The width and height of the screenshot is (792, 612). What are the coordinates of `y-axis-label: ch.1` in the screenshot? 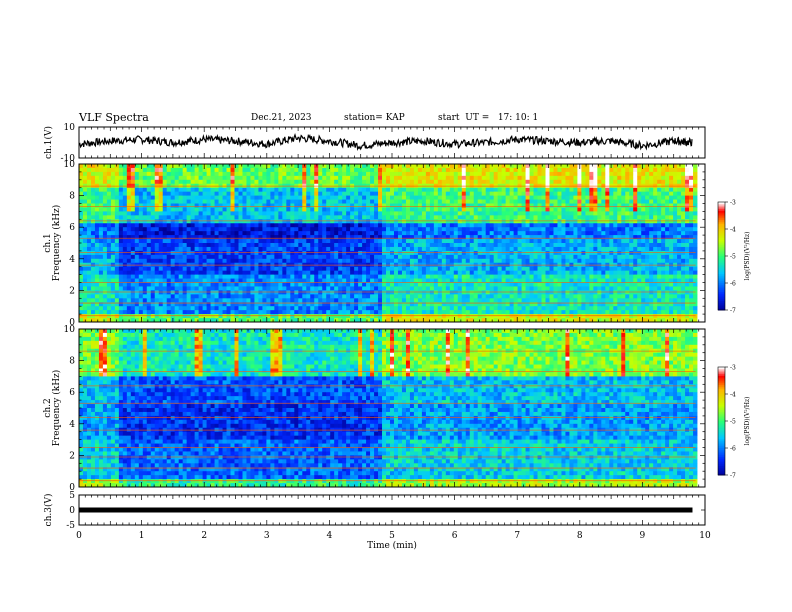 It's located at (48, 242).